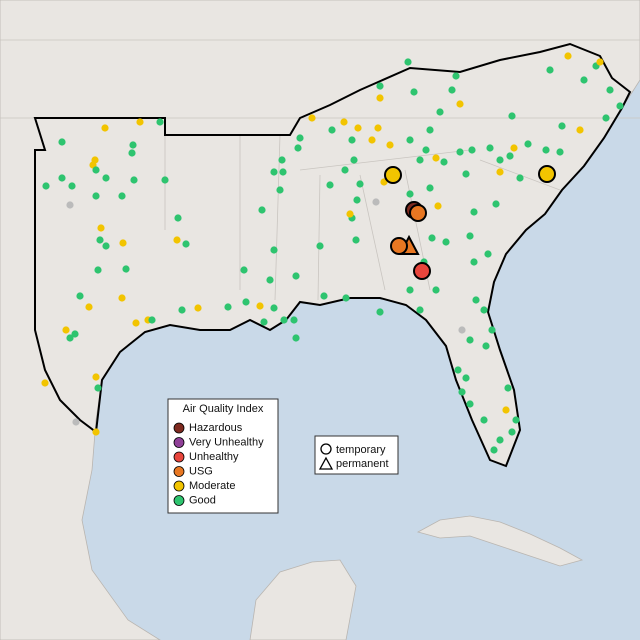  What do you see at coordinates (361, 450) in the screenshot?
I see `shape-label: temporary` at bounding box center [361, 450].